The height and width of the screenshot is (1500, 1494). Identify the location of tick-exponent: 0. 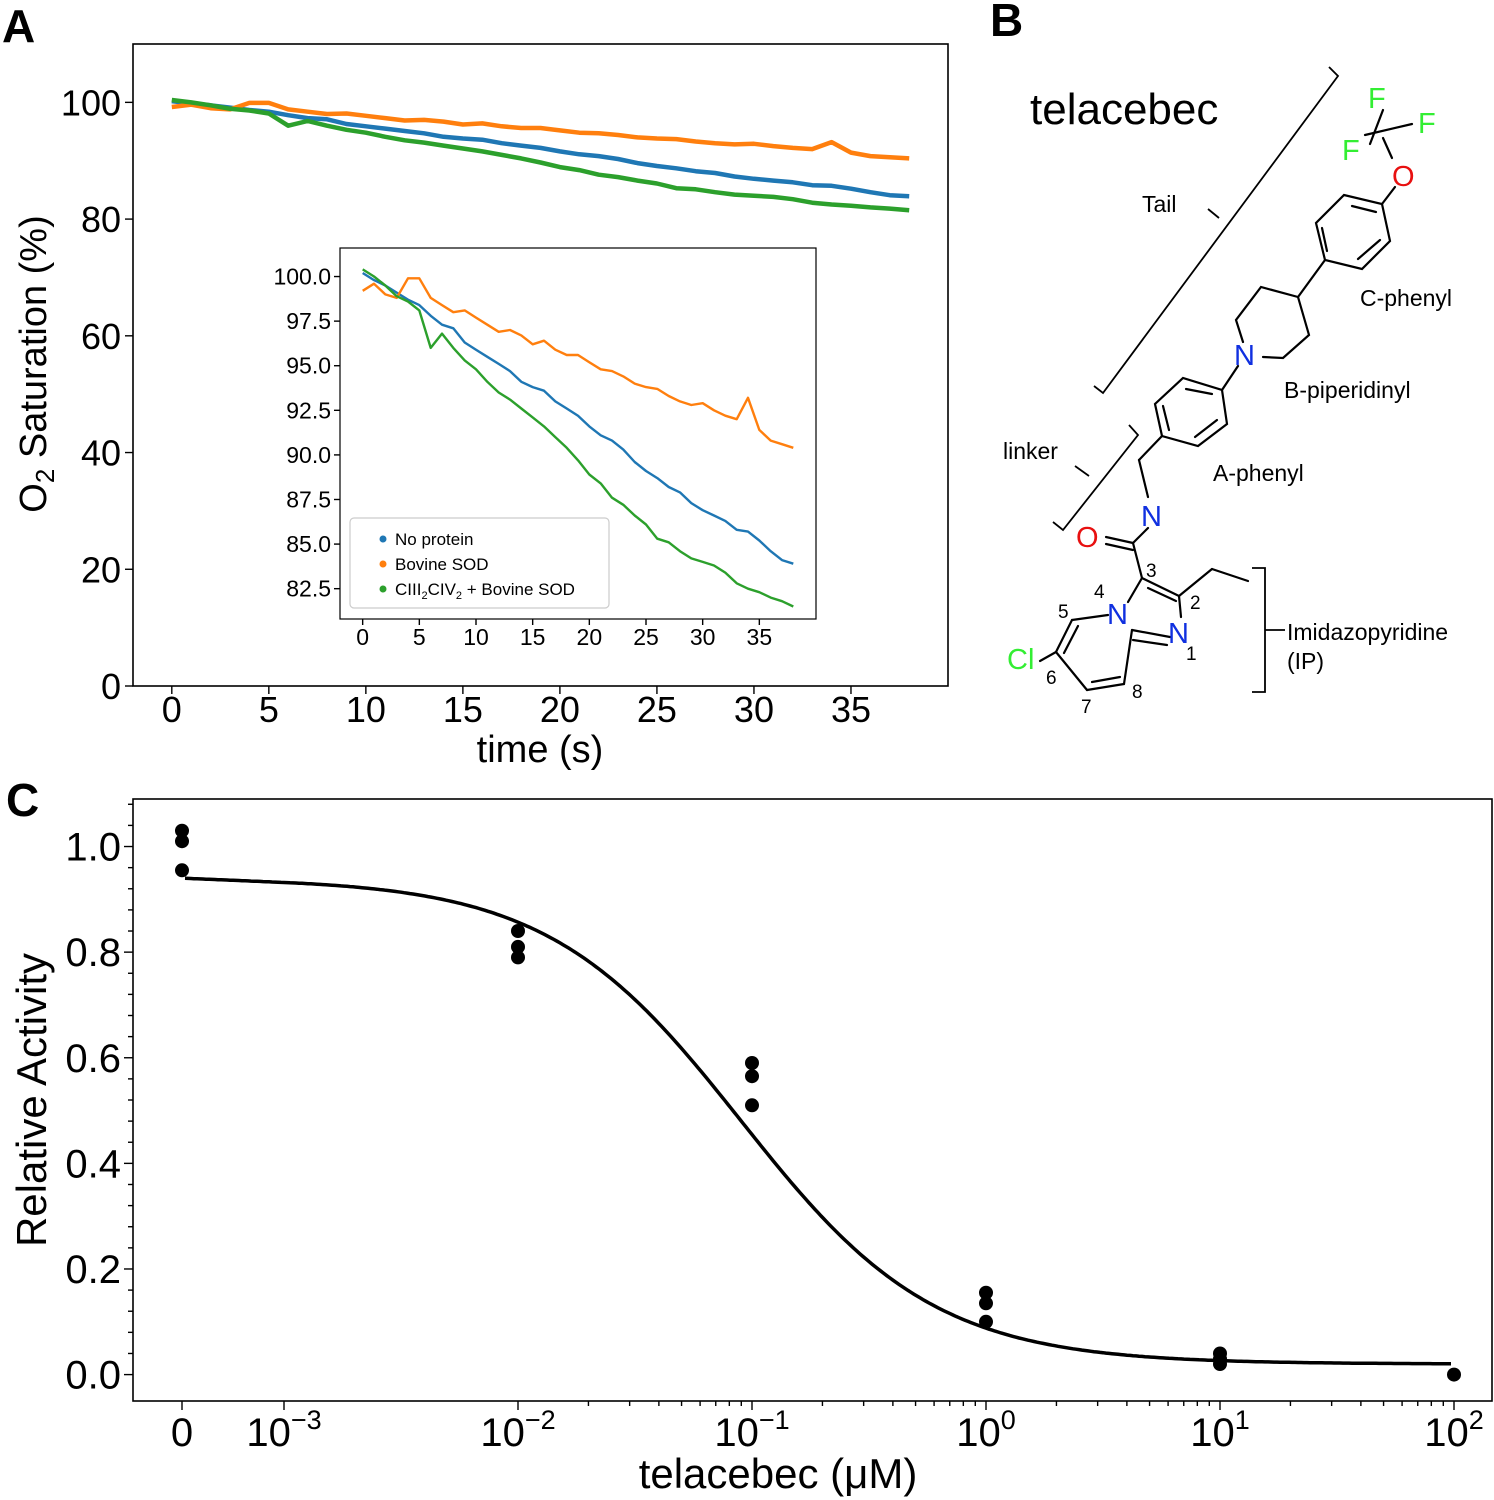
(1008, 1420).